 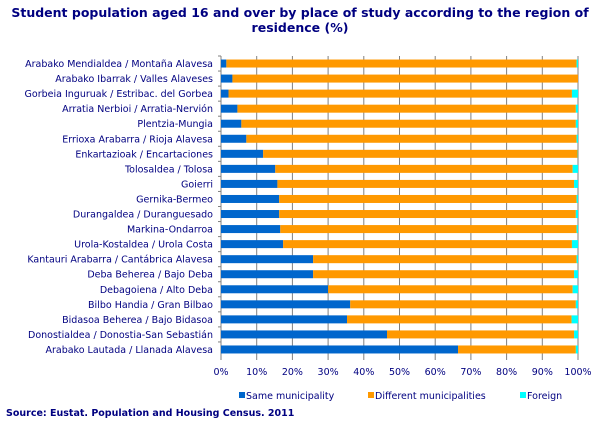 I want to click on category-label: Tolosaldea / Tolosa, so click(x=168, y=169).